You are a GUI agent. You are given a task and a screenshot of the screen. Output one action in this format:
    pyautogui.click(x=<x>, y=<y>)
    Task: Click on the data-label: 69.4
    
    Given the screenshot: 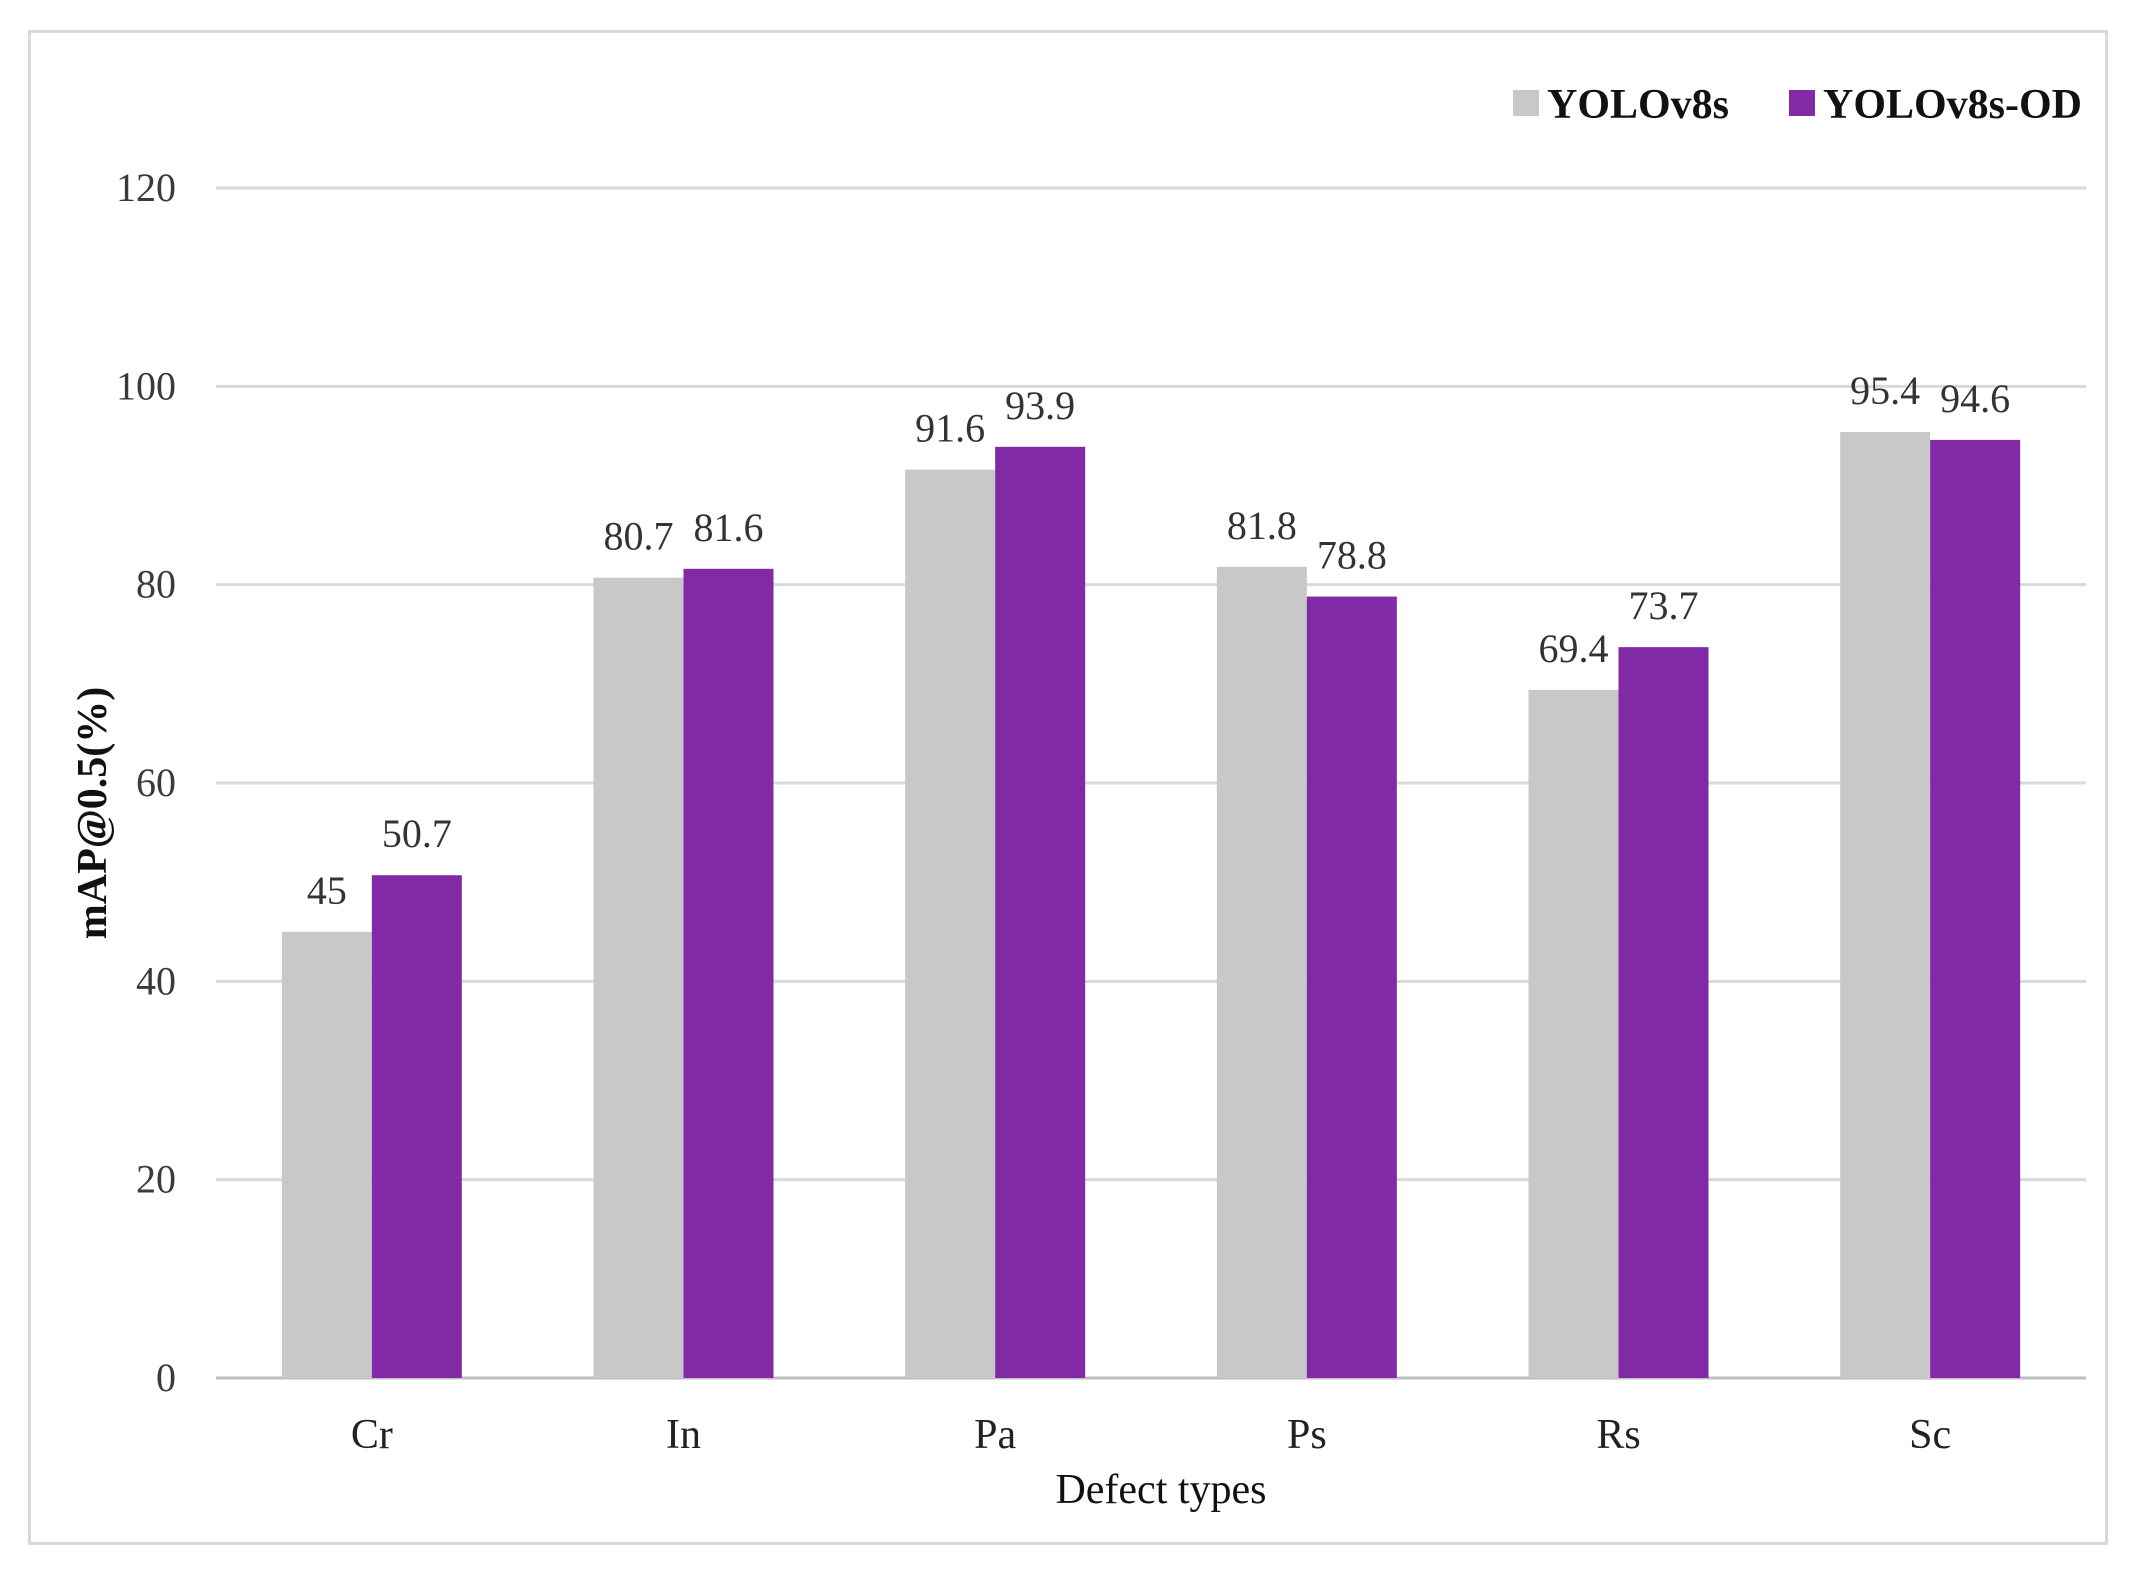 What is the action you would take?
    pyautogui.click(x=1574, y=648)
    